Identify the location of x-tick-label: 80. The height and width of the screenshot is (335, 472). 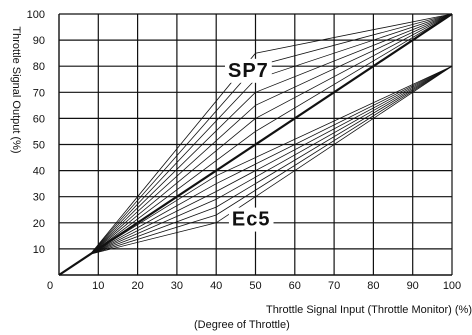
(373, 286).